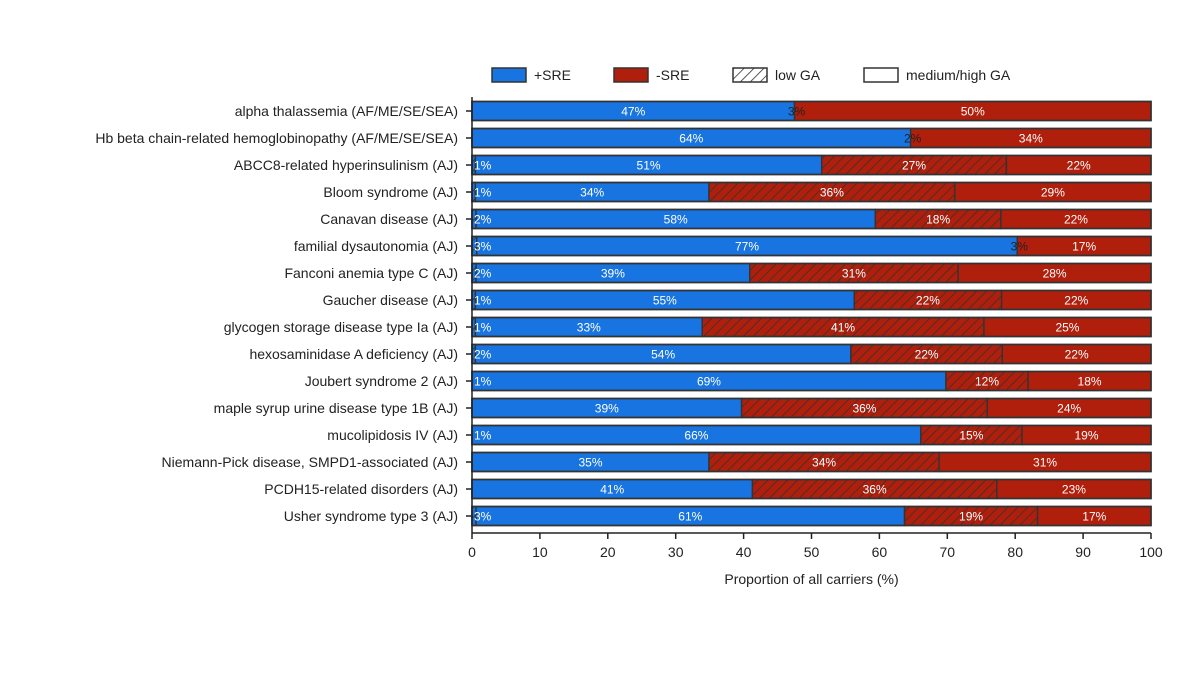  I want to click on category-label: familial dysautonomia (AJ), so click(376, 246).